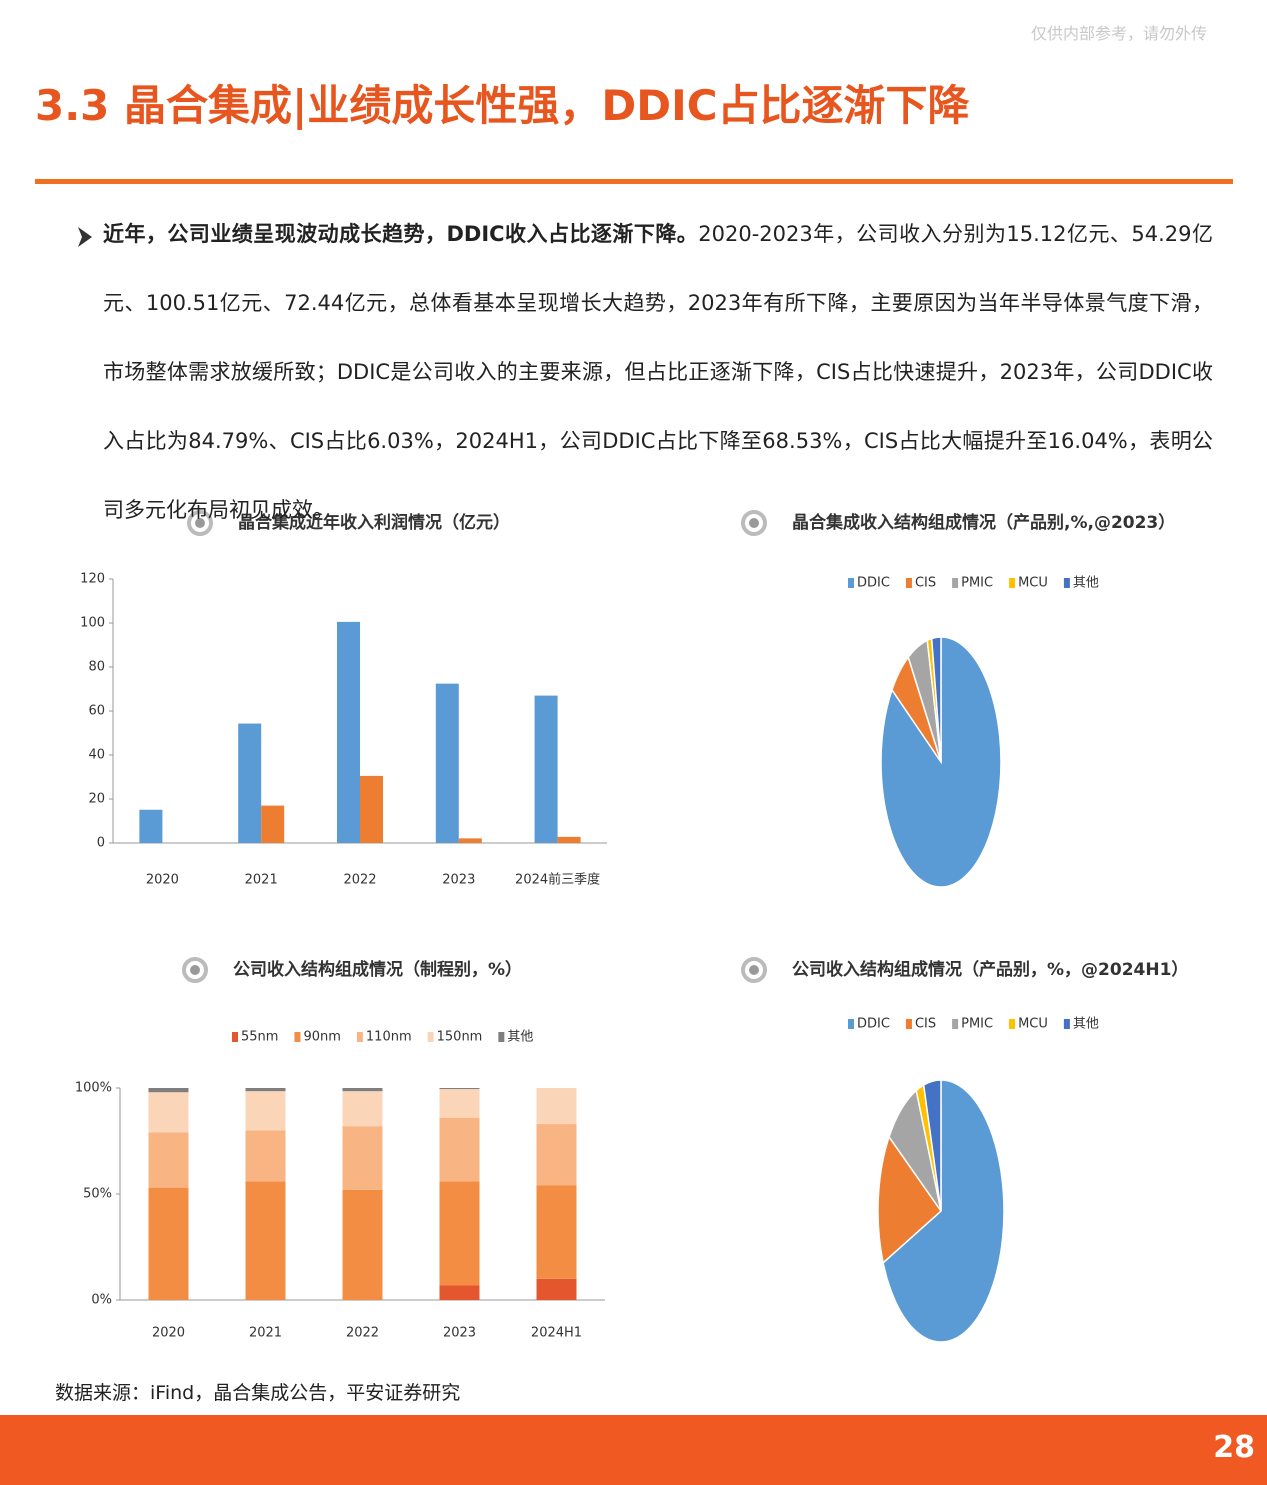  Describe the element at coordinates (377, 969) in the screenshot. I see `chart-title: 公司收入结构组成情况（制程别，%）` at that location.